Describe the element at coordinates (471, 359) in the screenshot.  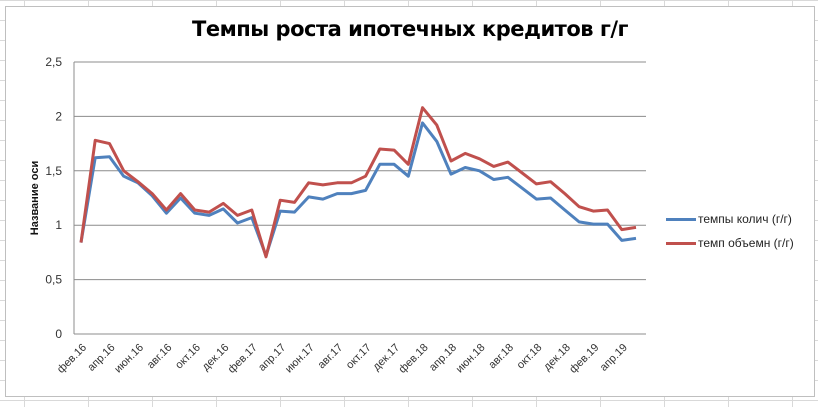
I see `x-tick-label: июн.18` at that location.